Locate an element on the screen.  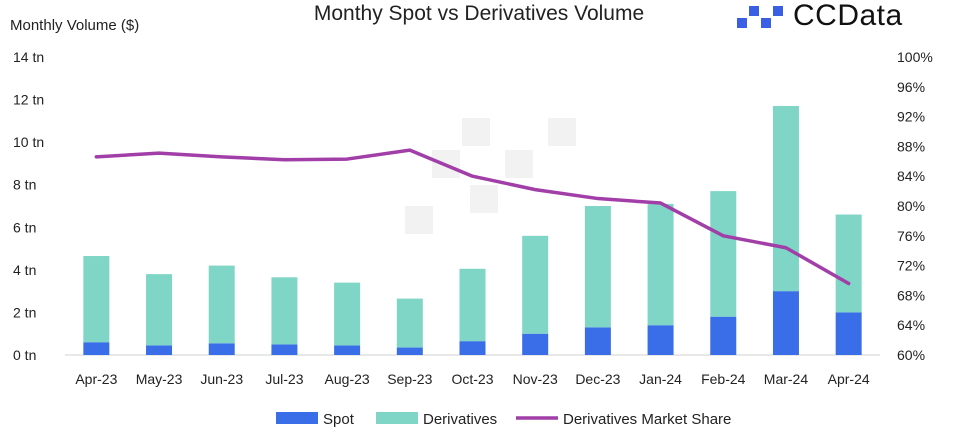
brand-logo-text: CCData is located at coordinates (848, 16).